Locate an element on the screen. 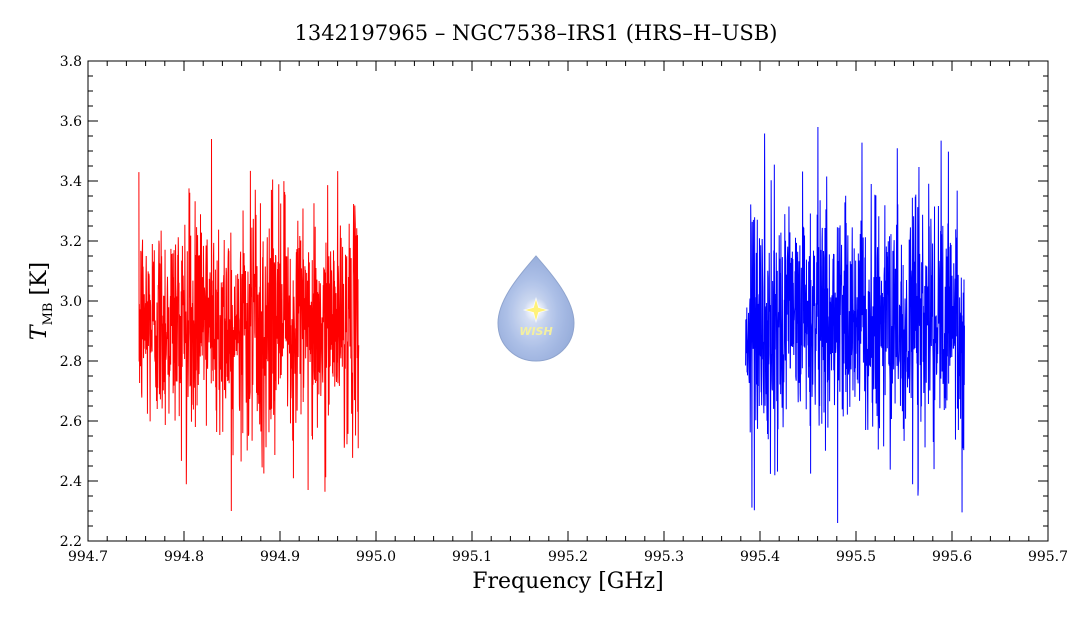 Image resolution: width=1072 pixels, height=622 pixels. y-tick-label: 2.4 is located at coordinates (71, 482).